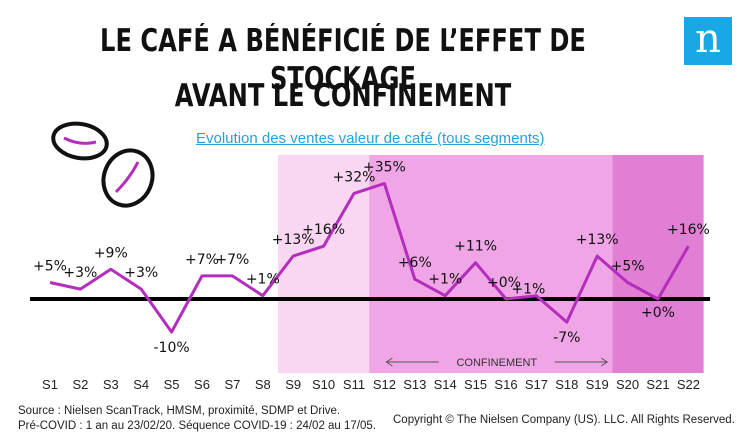 This screenshot has height=434, width=747. Describe the element at coordinates (566, 338) in the screenshot. I see `data-label: -7%` at that location.